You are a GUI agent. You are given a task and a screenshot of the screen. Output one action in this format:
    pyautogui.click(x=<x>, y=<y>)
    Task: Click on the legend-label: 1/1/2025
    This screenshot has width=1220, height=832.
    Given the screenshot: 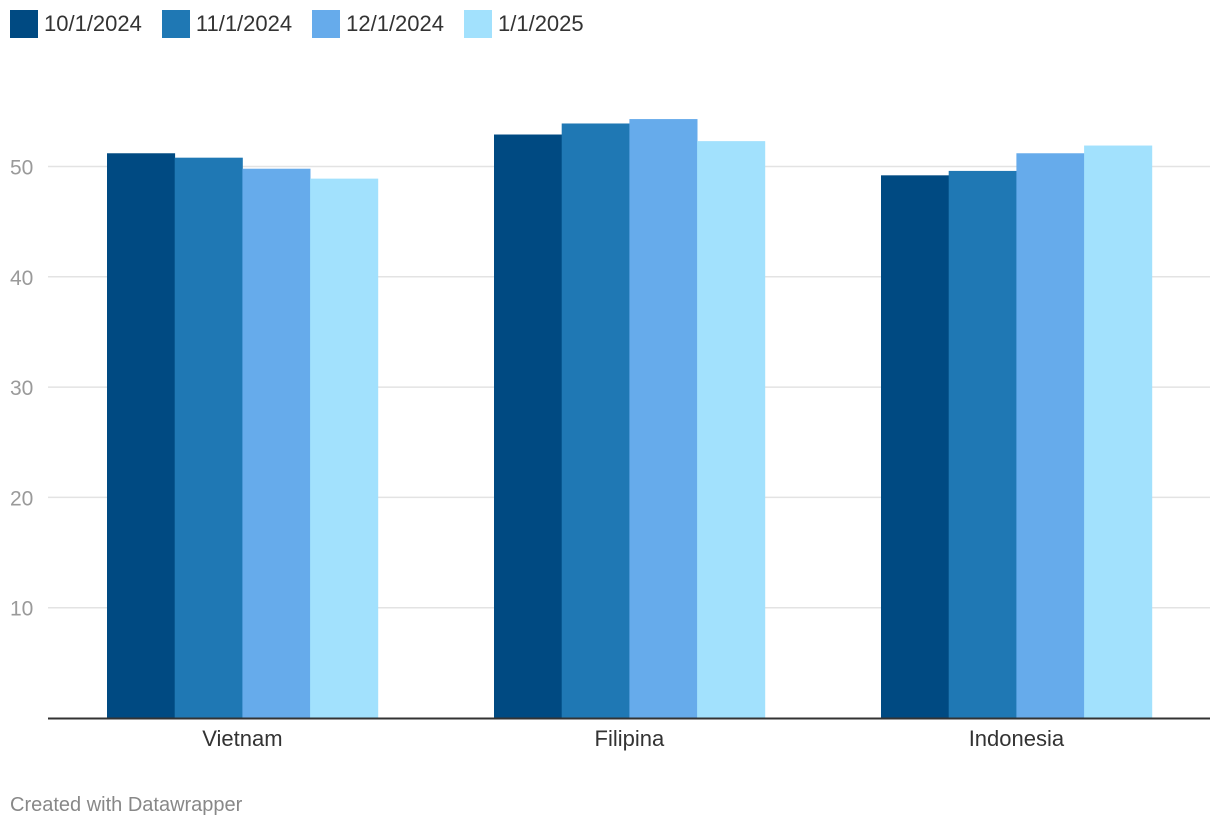 What is the action you would take?
    pyautogui.click(x=541, y=23)
    